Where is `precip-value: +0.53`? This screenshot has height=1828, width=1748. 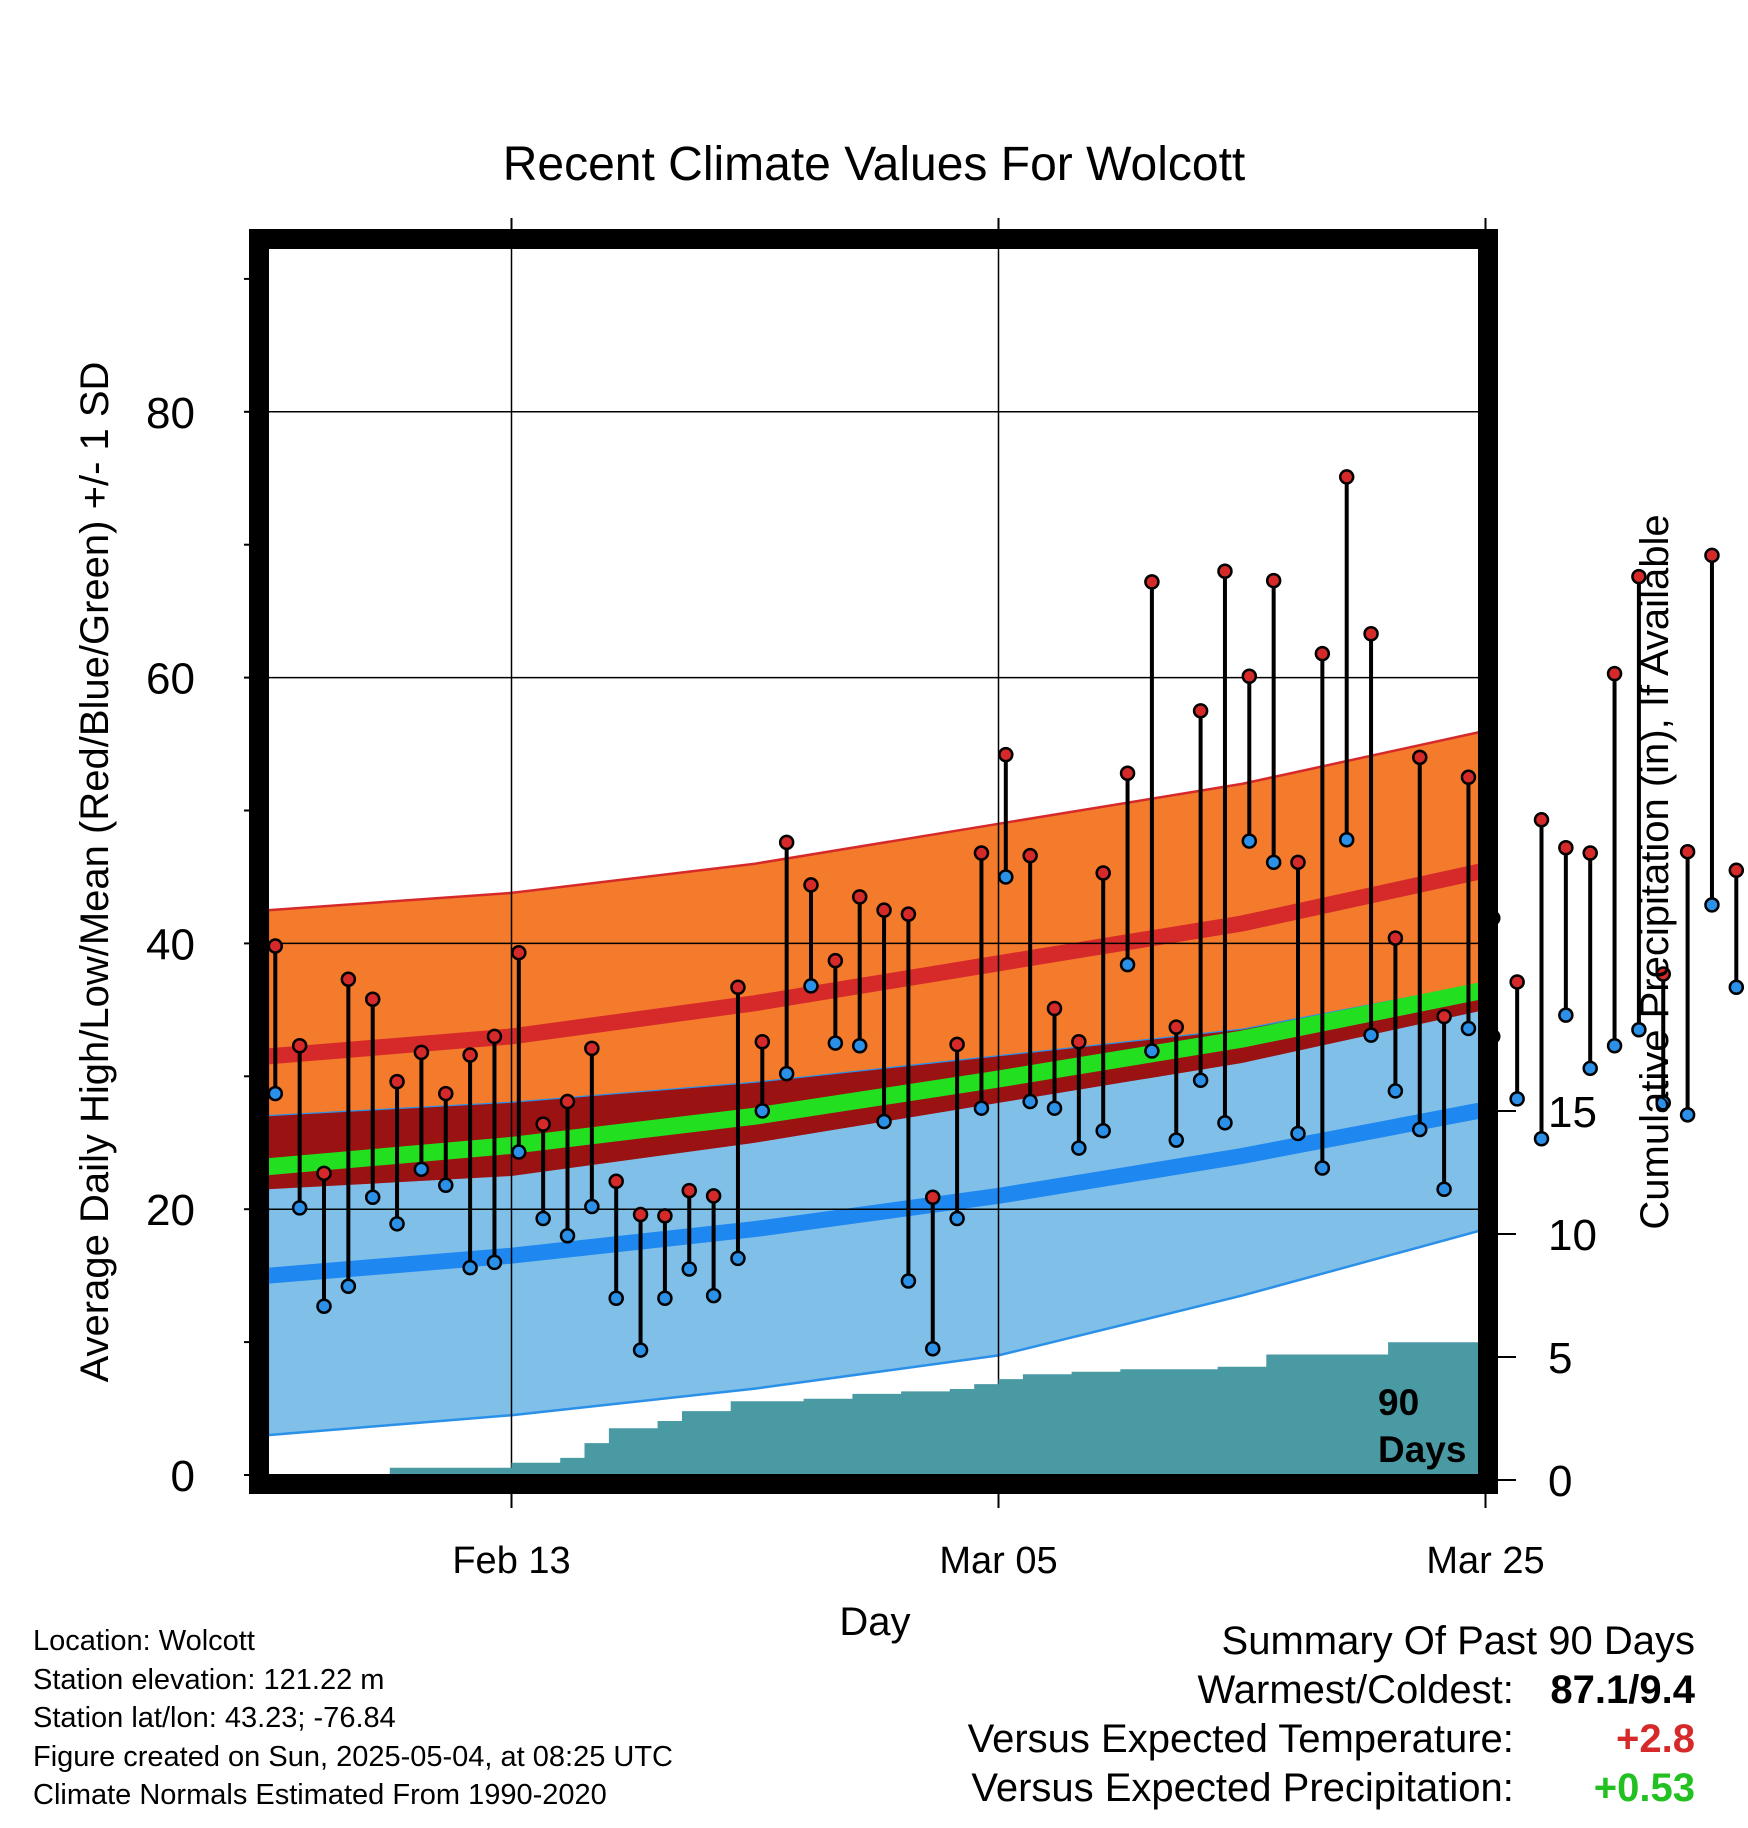 precip-value: +0.53 is located at coordinates (1644, 1788).